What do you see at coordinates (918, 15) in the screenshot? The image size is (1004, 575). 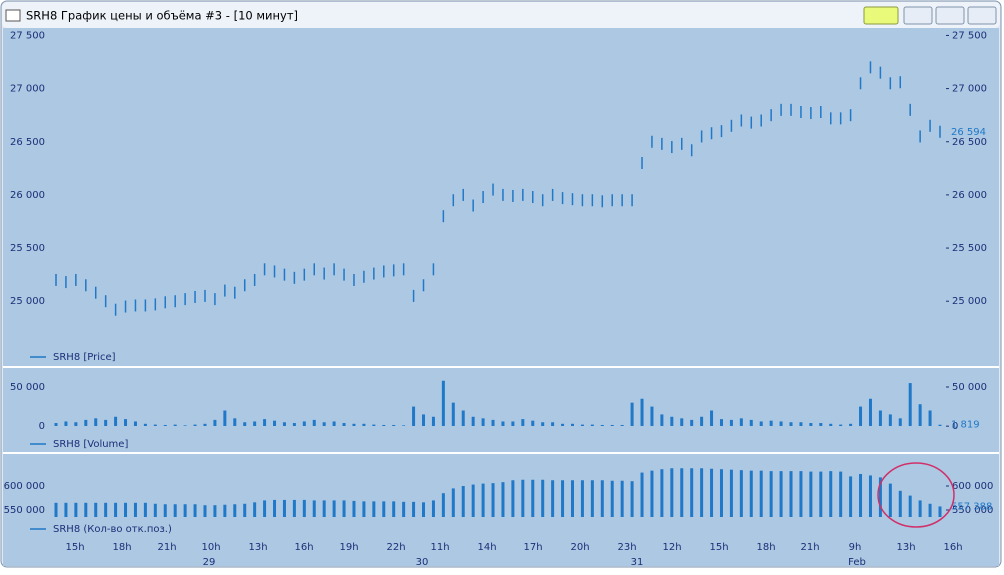 I see `minimize-button` at bounding box center [918, 15].